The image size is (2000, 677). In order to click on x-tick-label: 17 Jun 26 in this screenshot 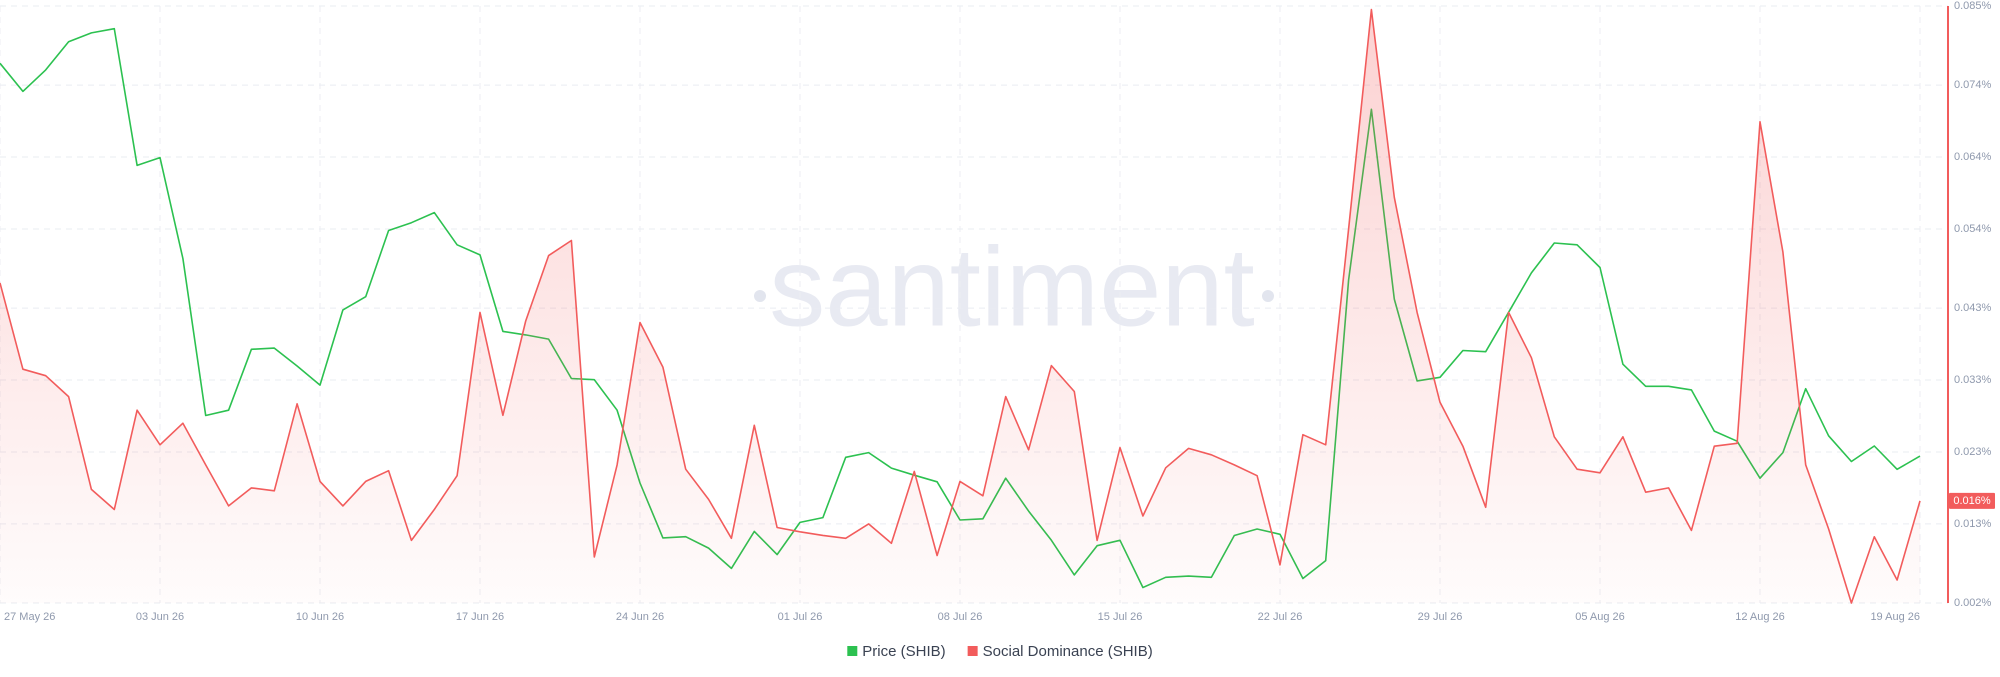, I will do `click(480, 617)`.